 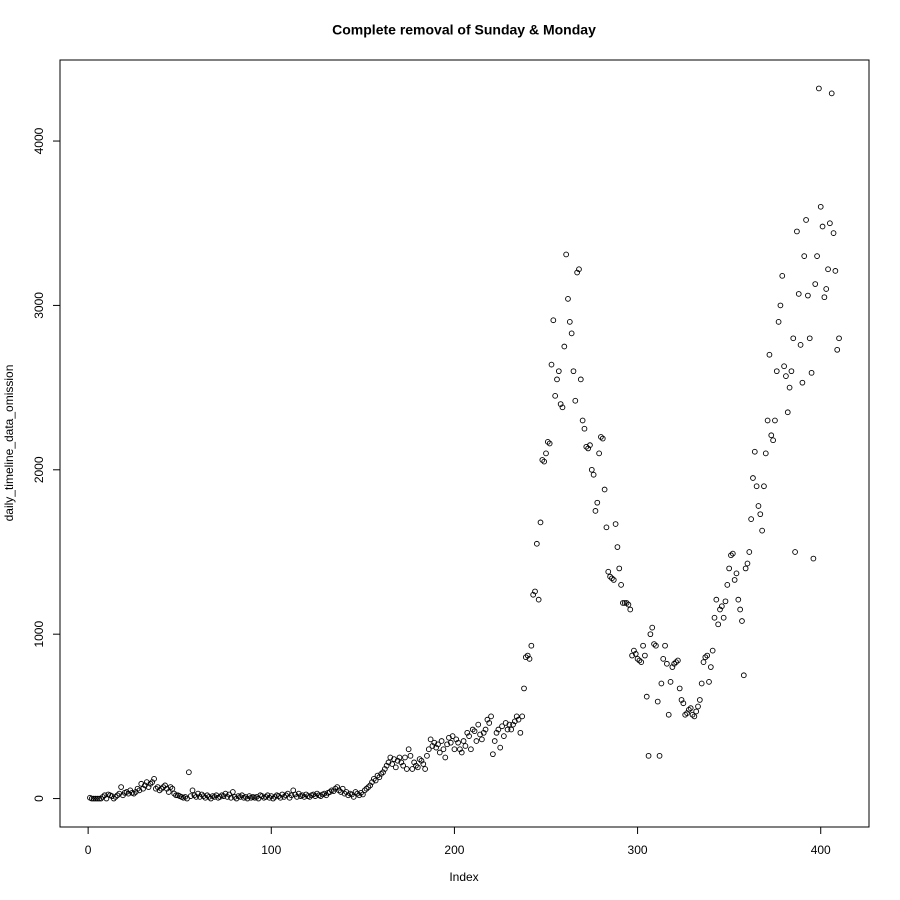 I want to click on x-tick-label: 0, so click(x=88, y=850).